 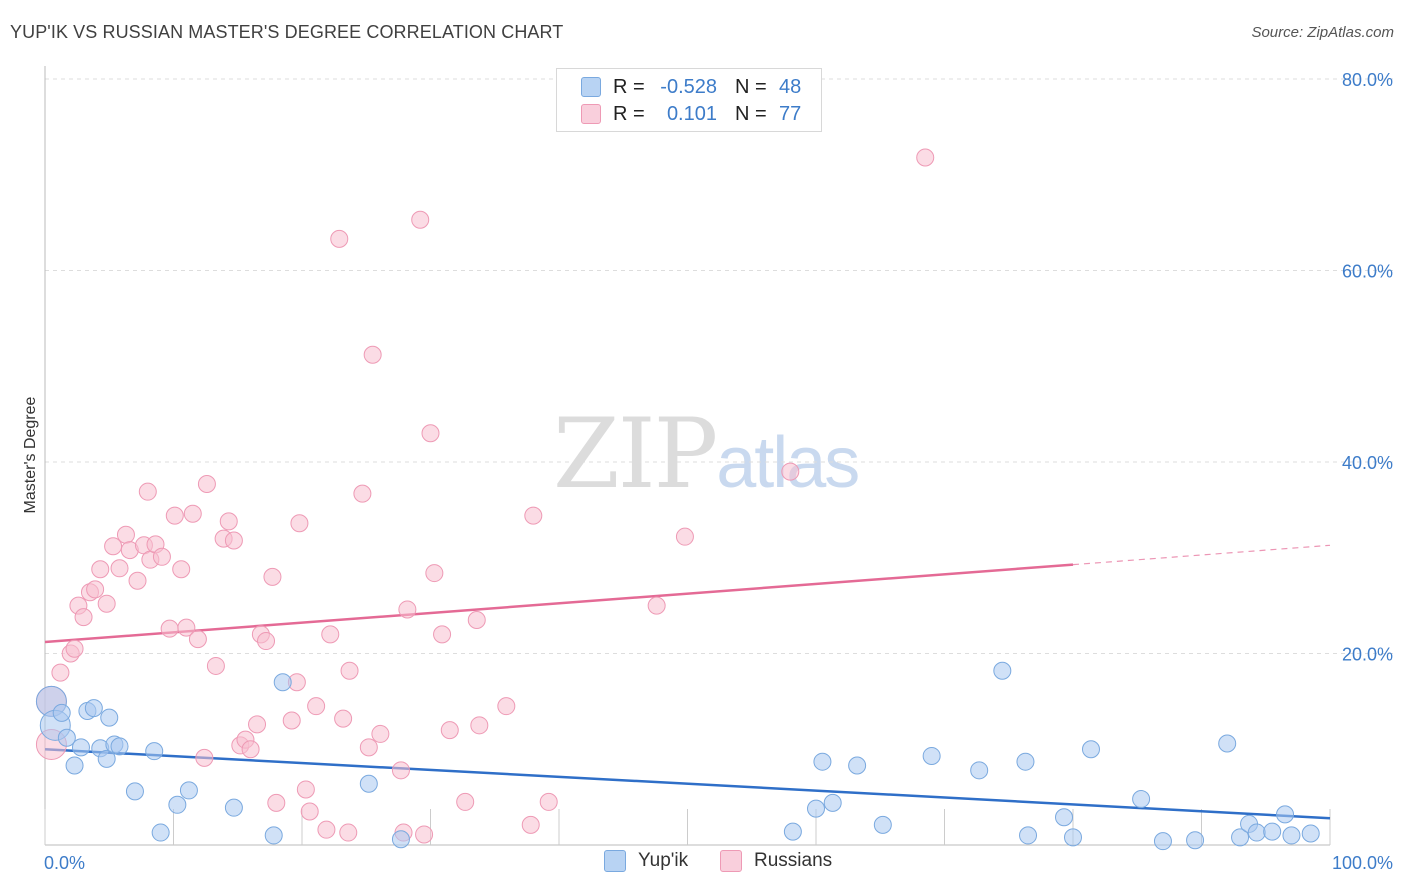 What do you see at coordinates (790, 113) in the screenshot?
I see `legend-n-value: 77` at bounding box center [790, 113].